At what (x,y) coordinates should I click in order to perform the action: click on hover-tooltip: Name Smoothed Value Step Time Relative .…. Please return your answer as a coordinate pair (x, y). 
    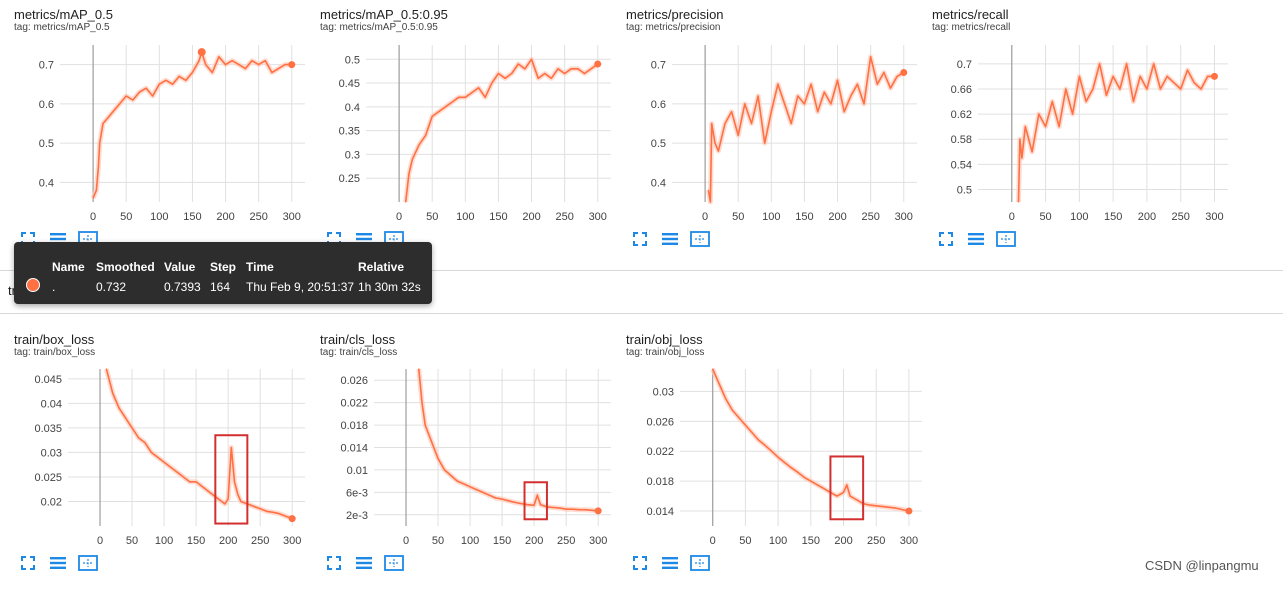
    Looking at the image, I should click on (223, 273).